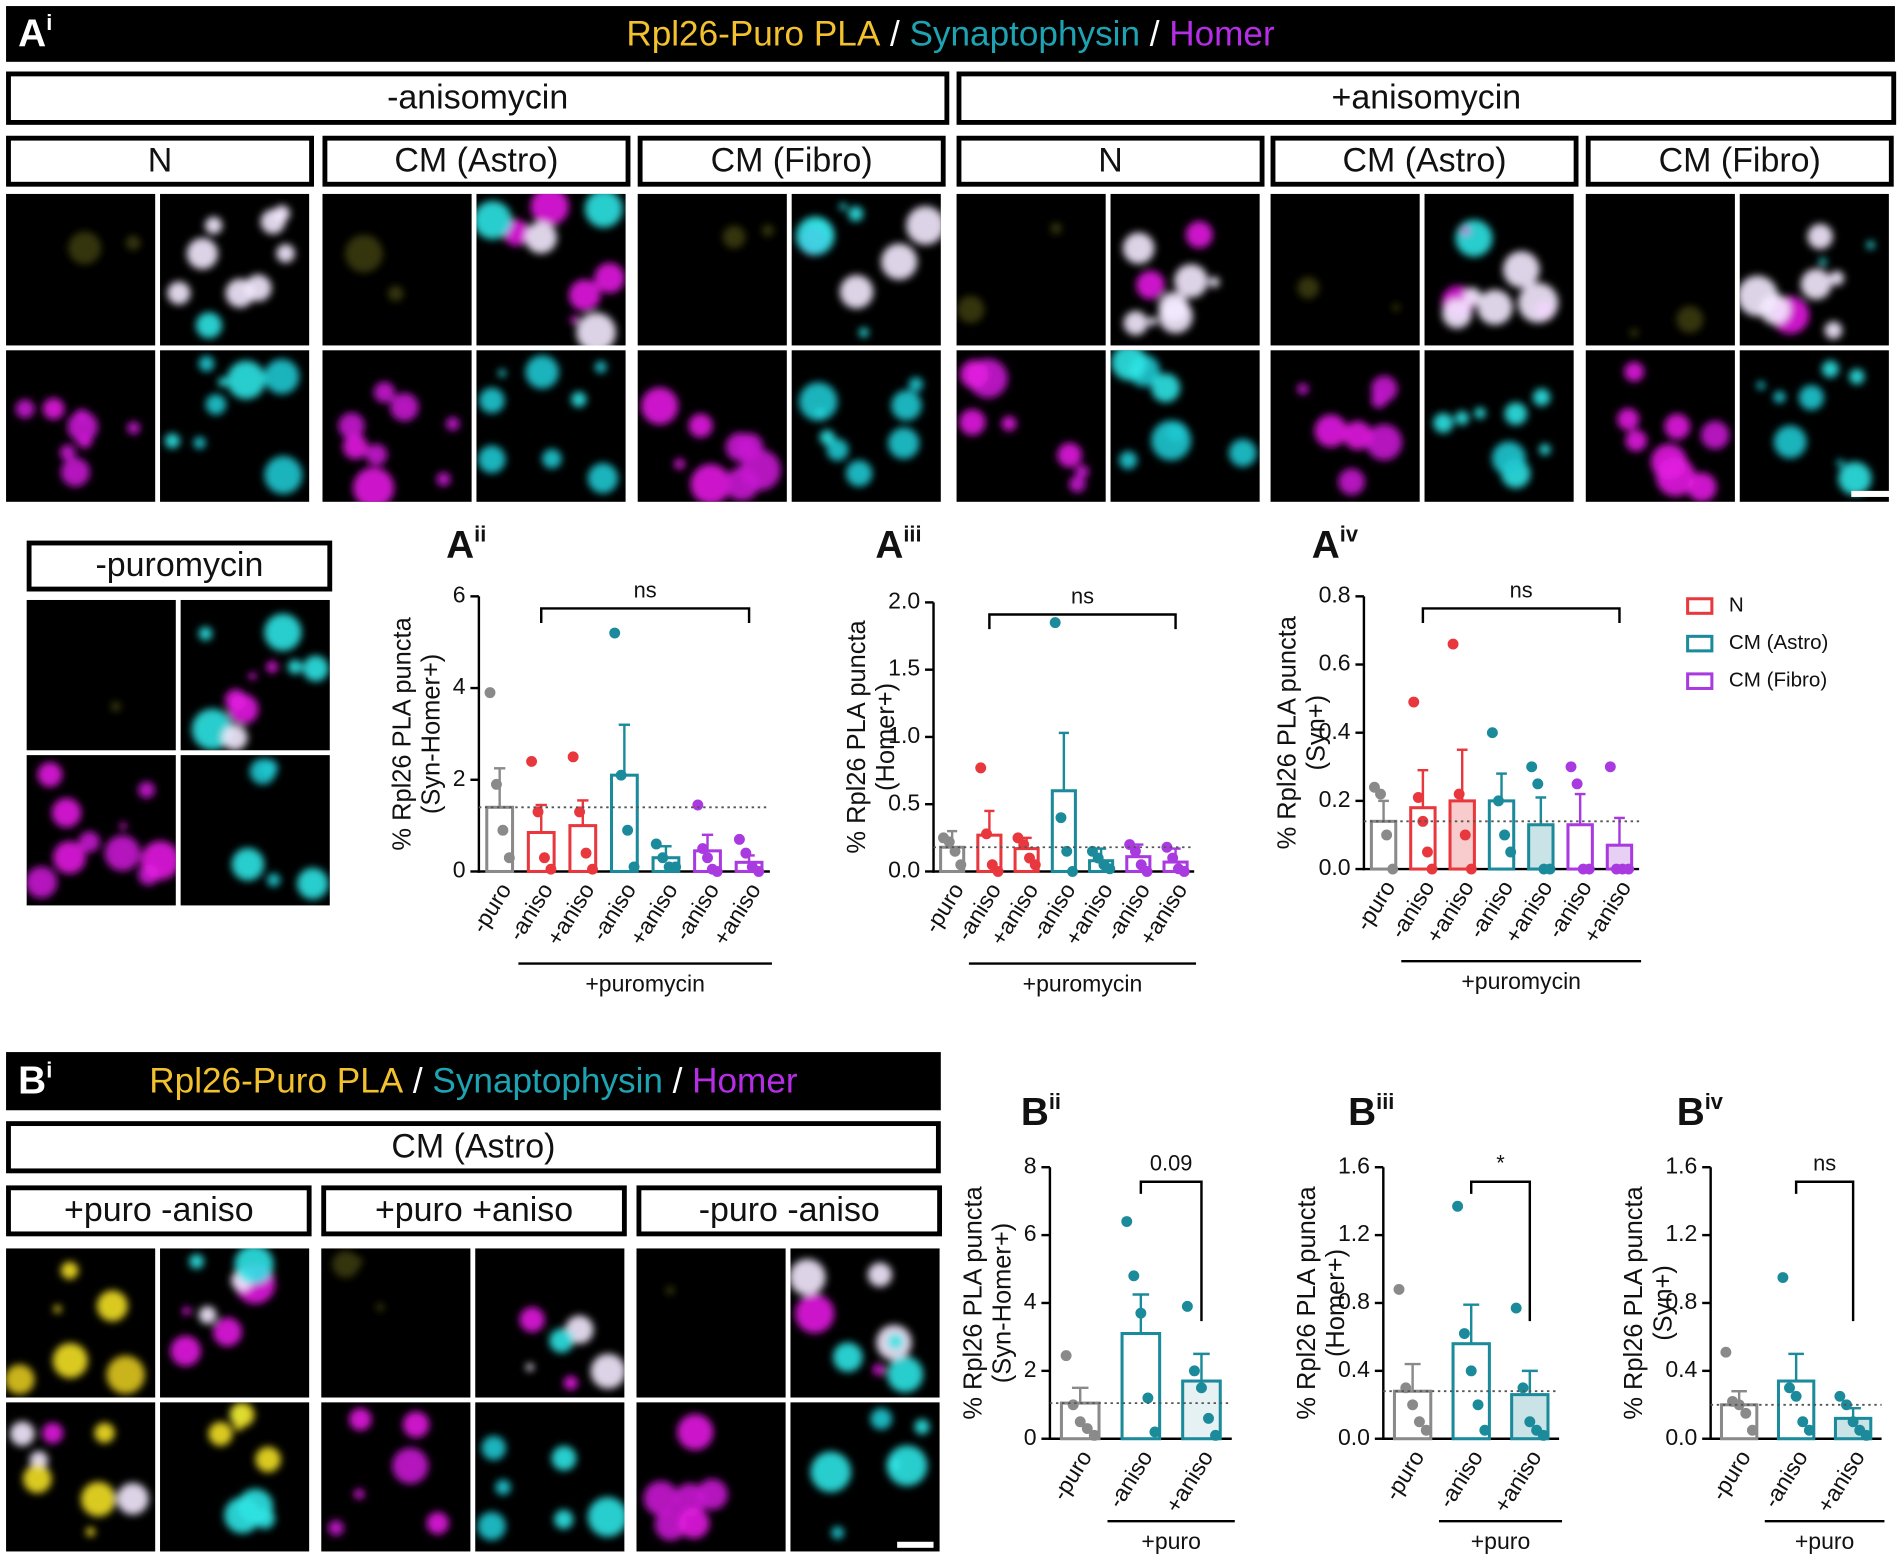 The height and width of the screenshot is (1566, 1901). I want to click on legend-label: N, so click(1736, 604).